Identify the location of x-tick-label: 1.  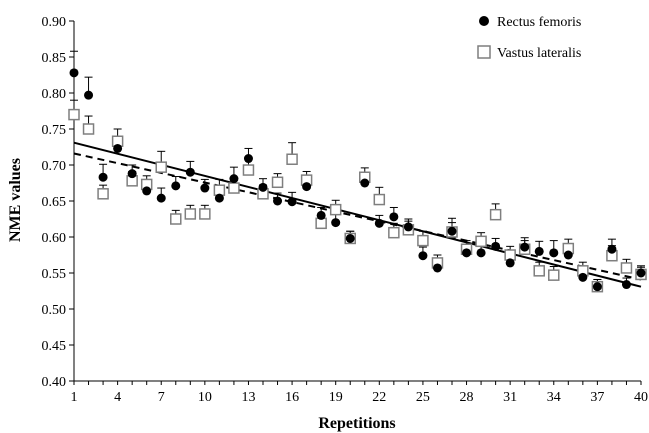
(74, 397).